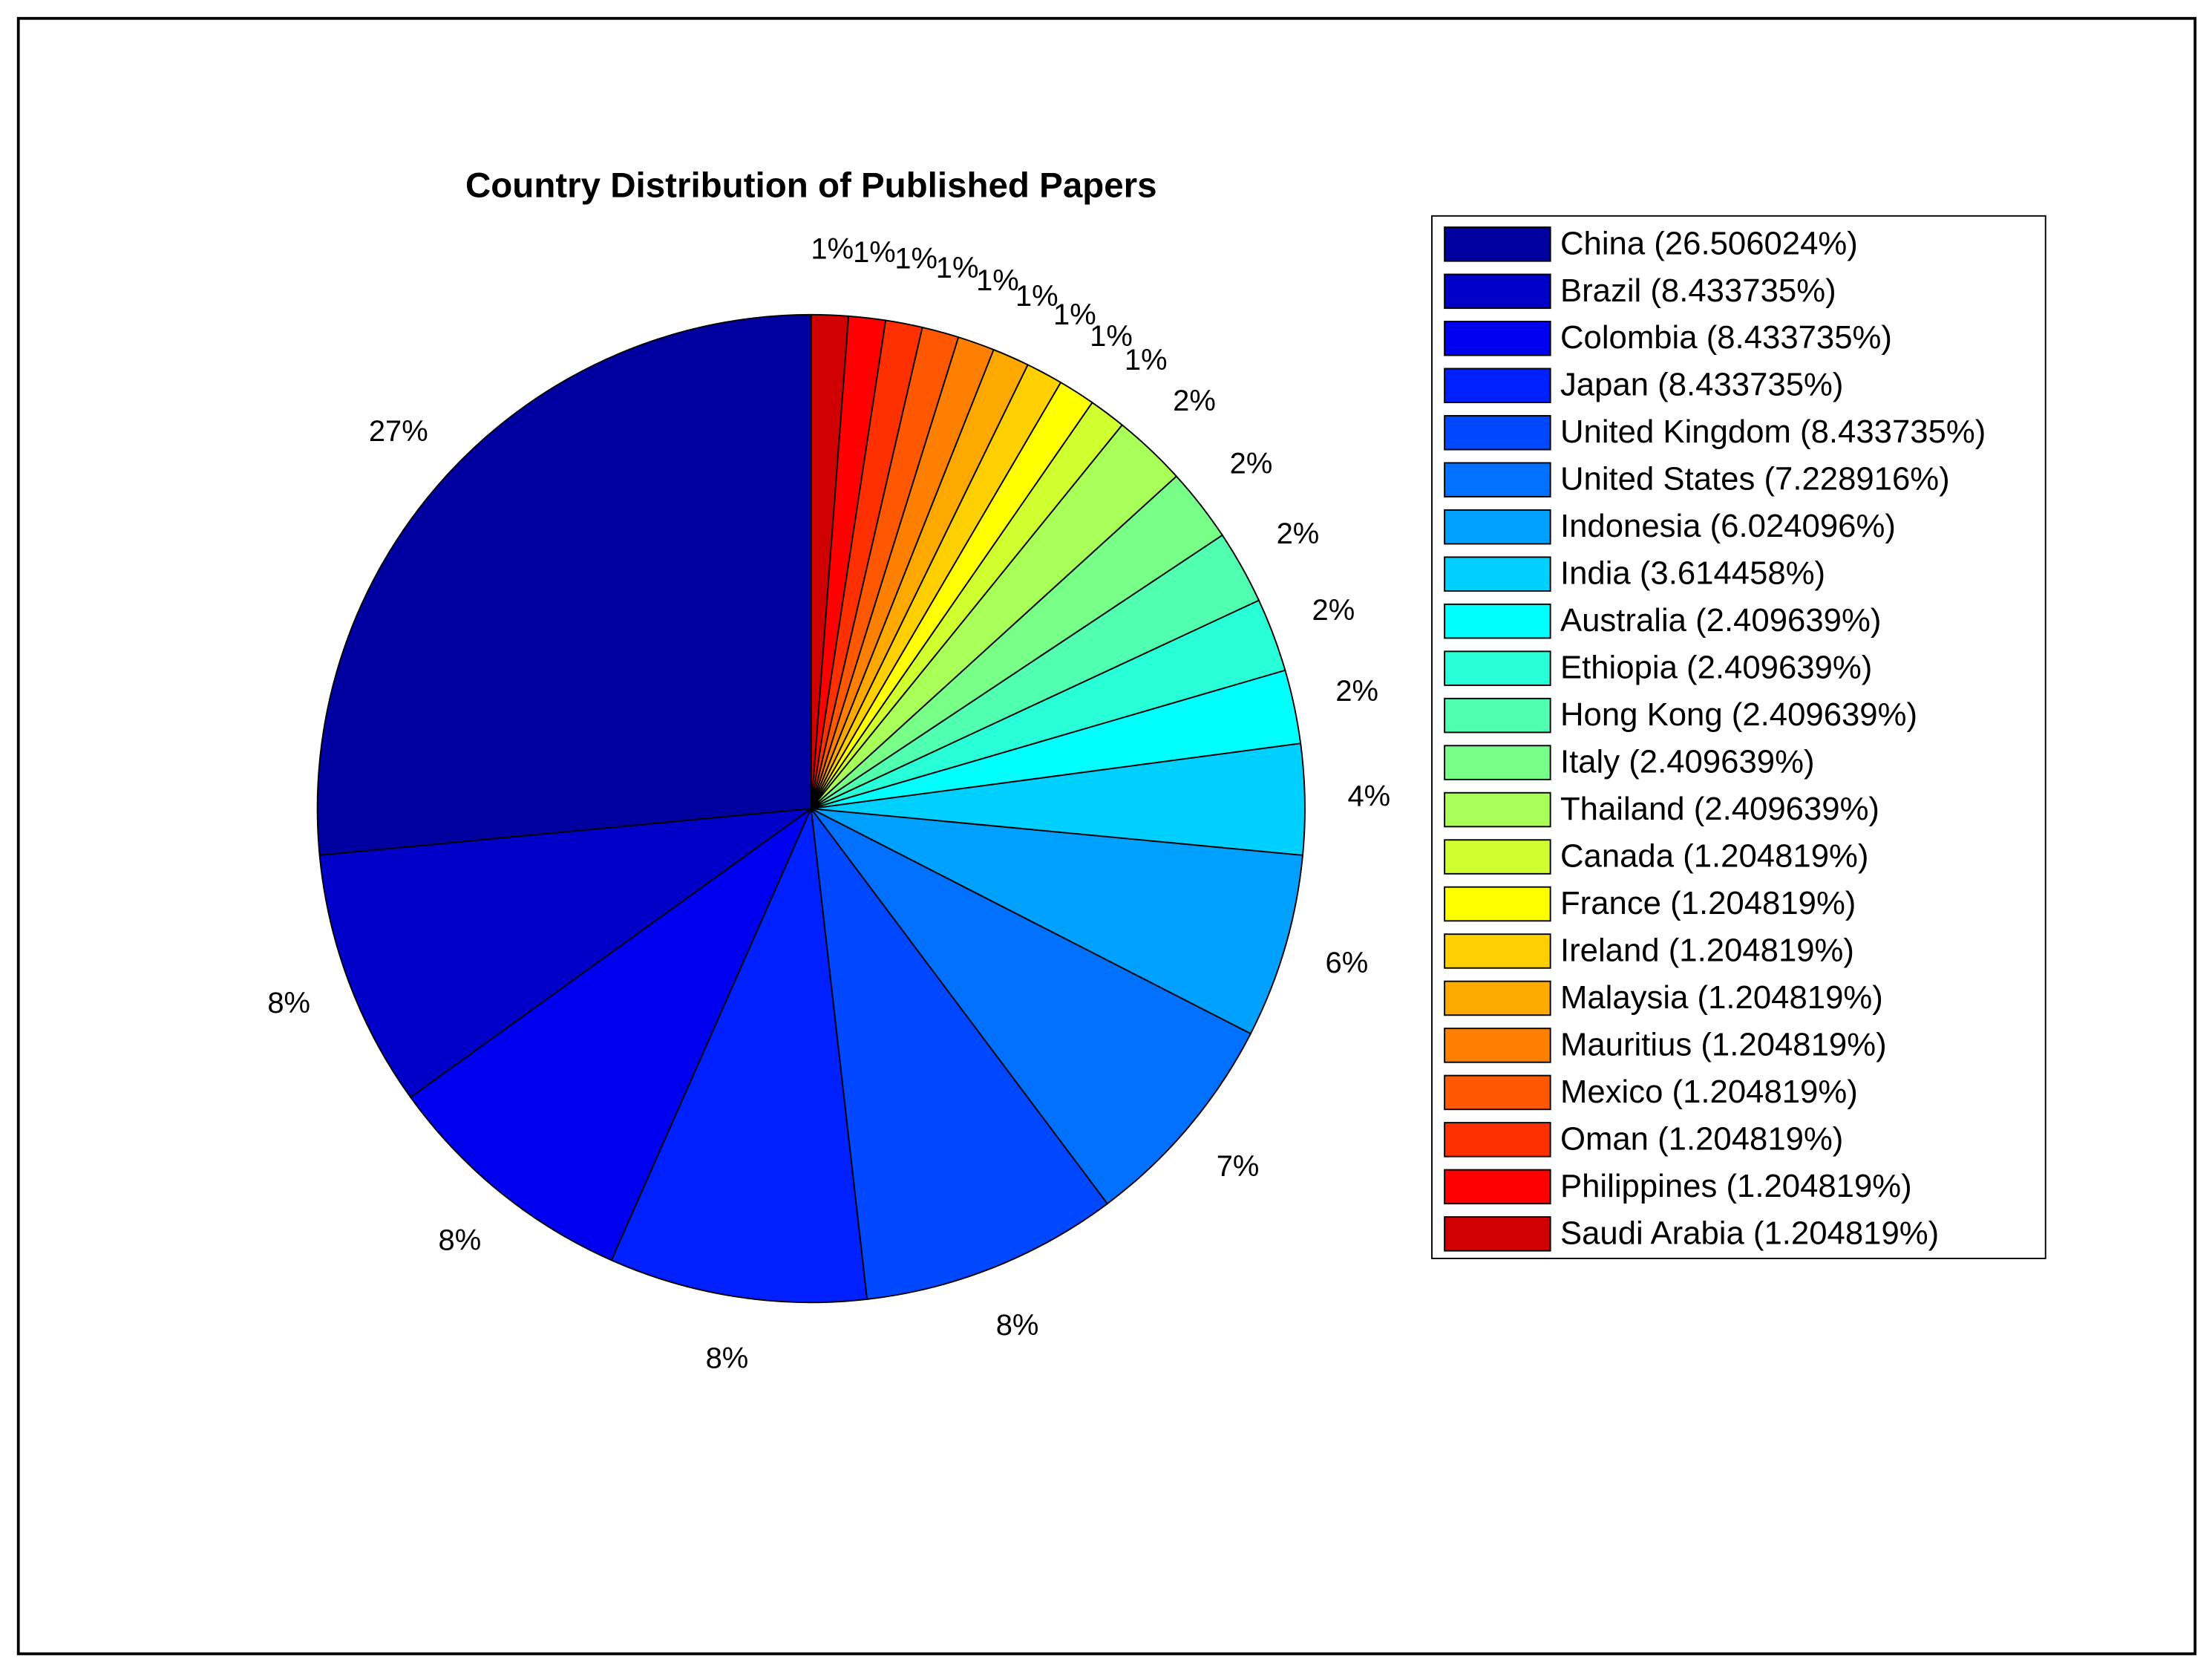 The width and height of the screenshot is (2212, 1675). I want to click on legend-label: Malaysia (1.204819%), so click(1721, 997).